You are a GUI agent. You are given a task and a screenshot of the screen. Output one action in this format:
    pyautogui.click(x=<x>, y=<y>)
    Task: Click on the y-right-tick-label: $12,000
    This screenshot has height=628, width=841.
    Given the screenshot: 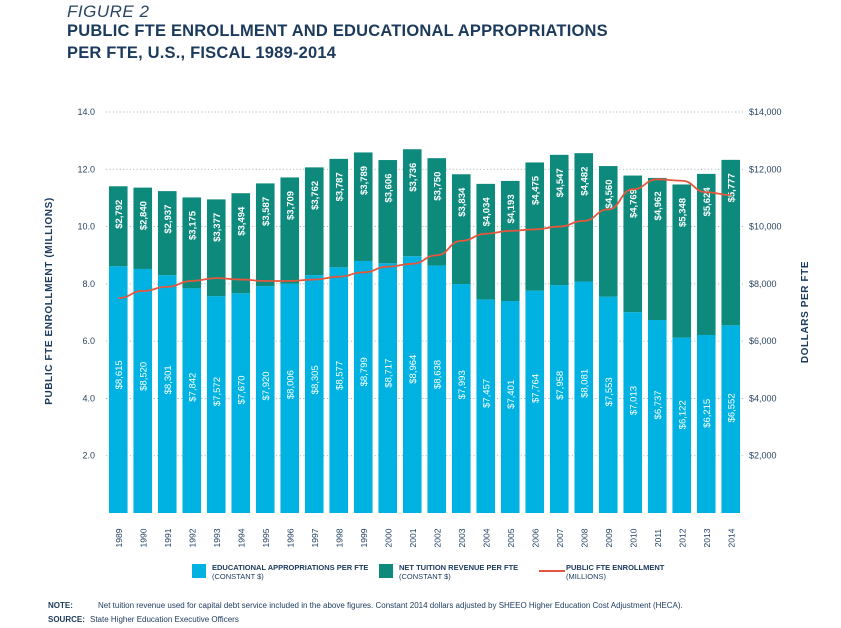 What is the action you would take?
    pyautogui.click(x=765, y=169)
    